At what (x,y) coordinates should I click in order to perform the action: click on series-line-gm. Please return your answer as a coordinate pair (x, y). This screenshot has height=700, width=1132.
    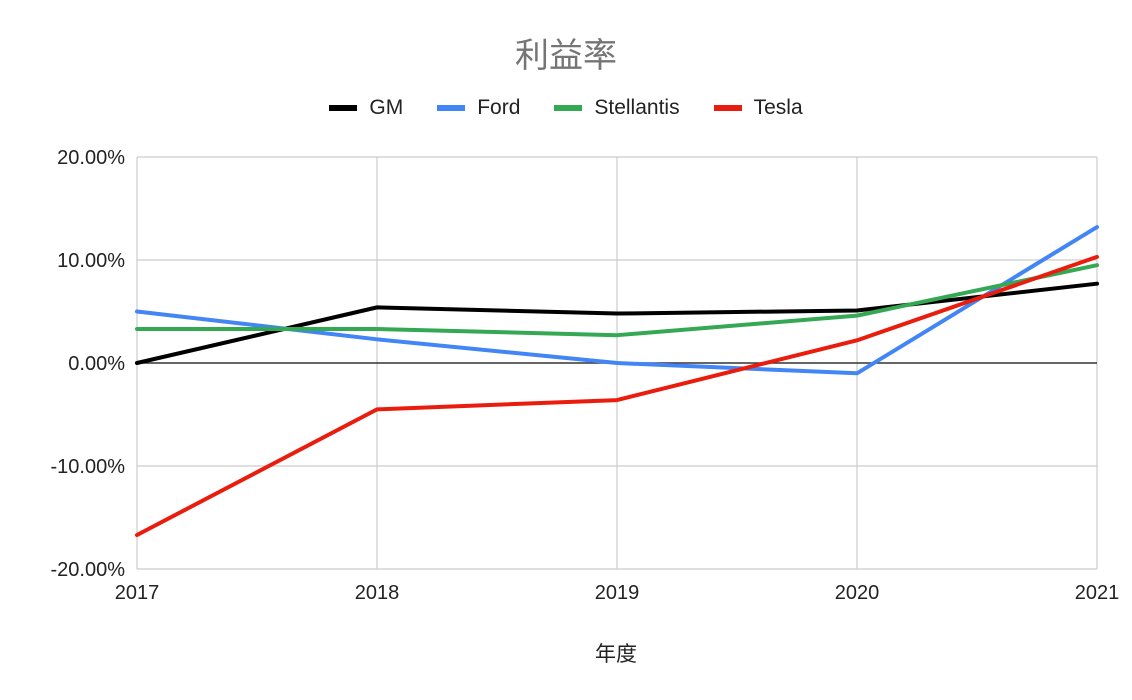
    Looking at the image, I should click on (617, 323).